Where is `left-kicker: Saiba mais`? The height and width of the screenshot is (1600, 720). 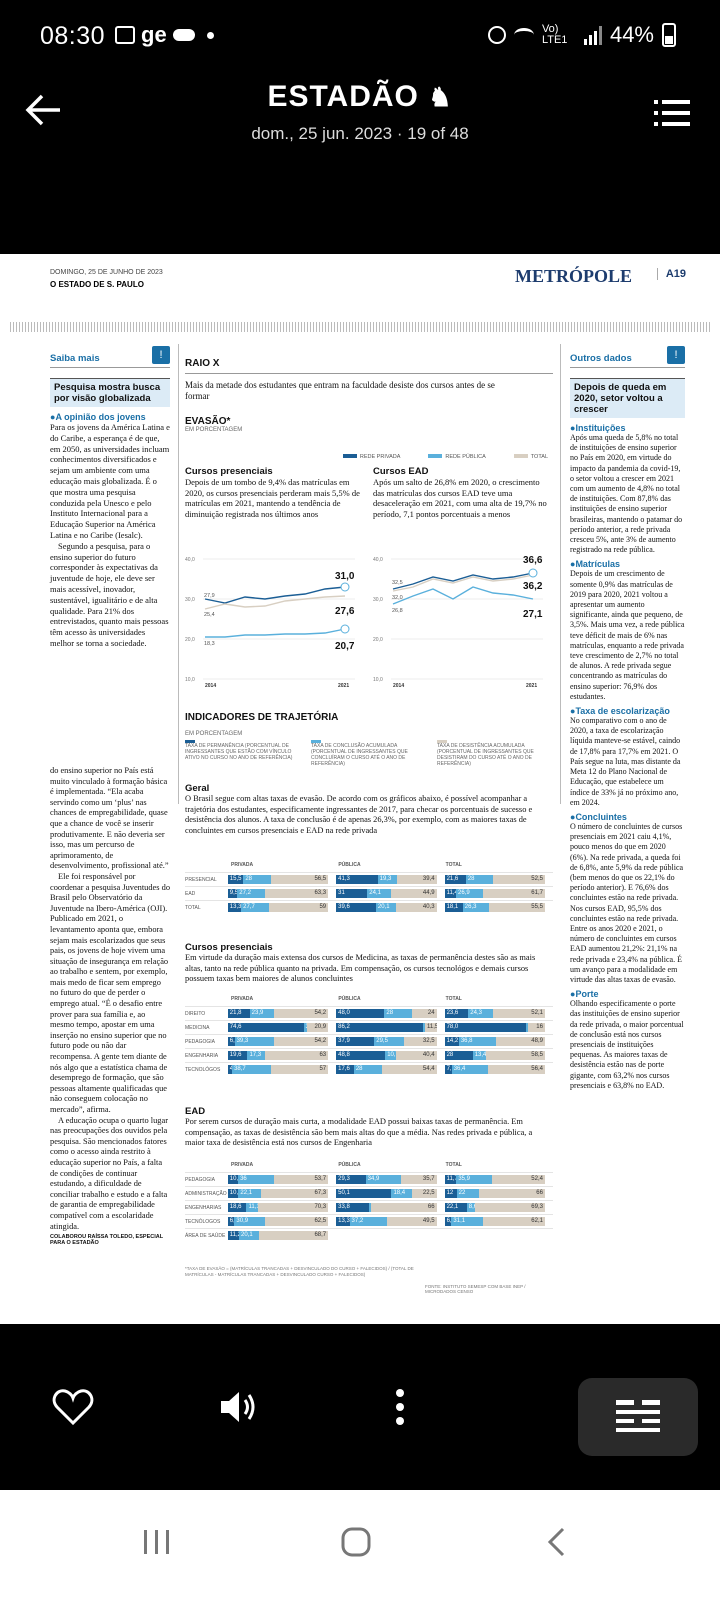
left-kicker: Saiba mais is located at coordinates (75, 358).